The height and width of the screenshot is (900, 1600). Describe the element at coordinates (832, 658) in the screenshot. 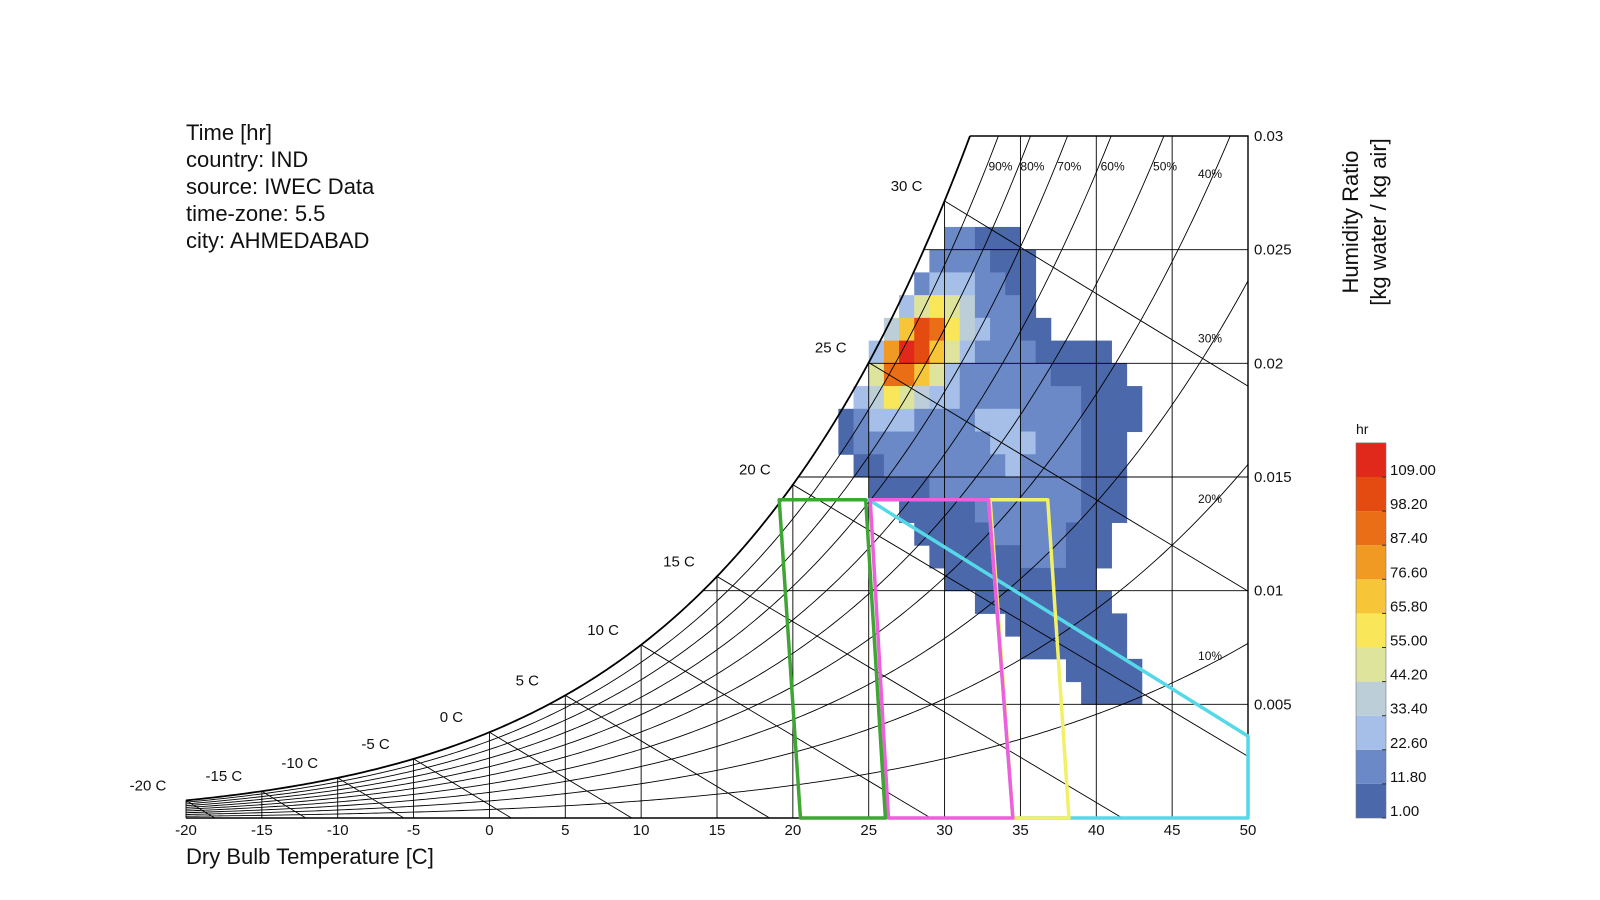

I see `comfort-polygon` at that location.